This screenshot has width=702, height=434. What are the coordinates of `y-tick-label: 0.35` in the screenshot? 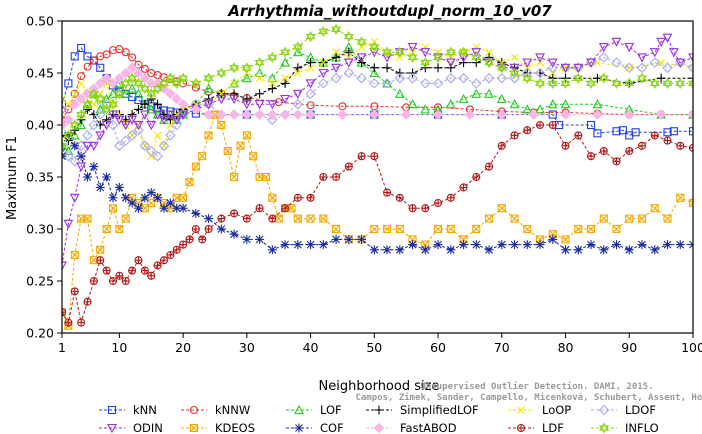 It's located at (40, 177).